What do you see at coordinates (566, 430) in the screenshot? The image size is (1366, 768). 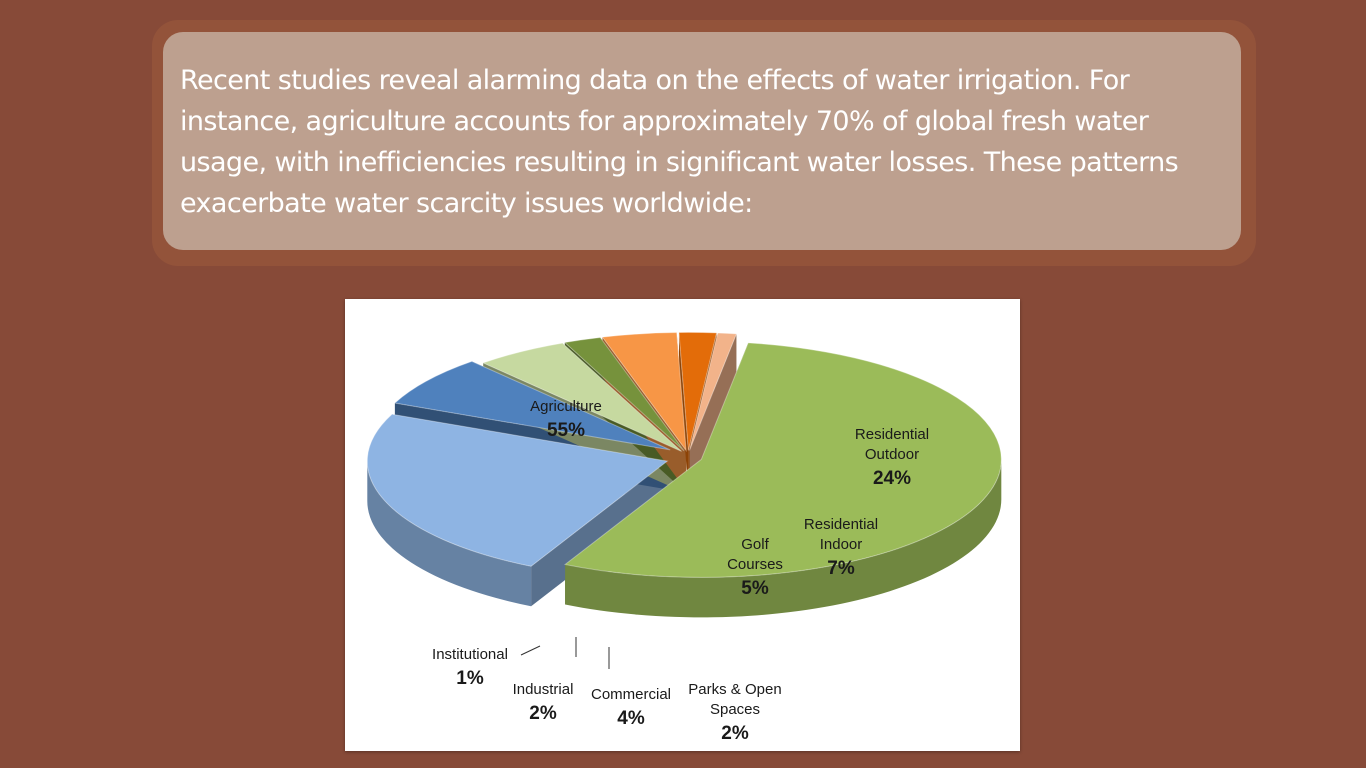 I see `label-value-agriculture: 55%` at bounding box center [566, 430].